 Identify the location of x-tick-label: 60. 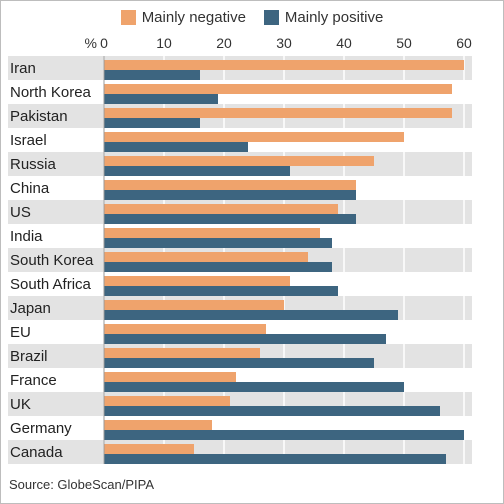
(464, 43).